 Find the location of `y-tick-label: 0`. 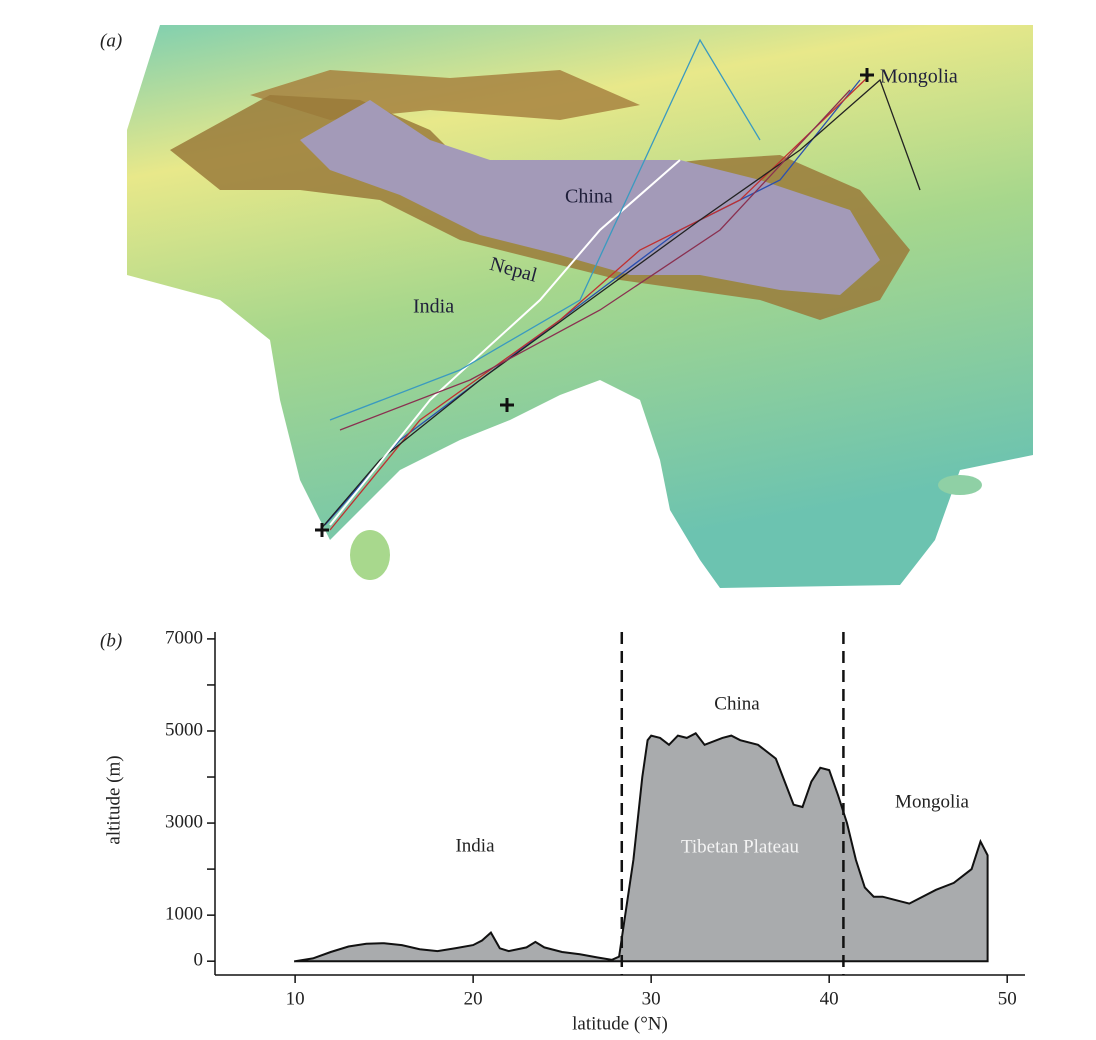

y-tick-label: 0 is located at coordinates (199, 960).